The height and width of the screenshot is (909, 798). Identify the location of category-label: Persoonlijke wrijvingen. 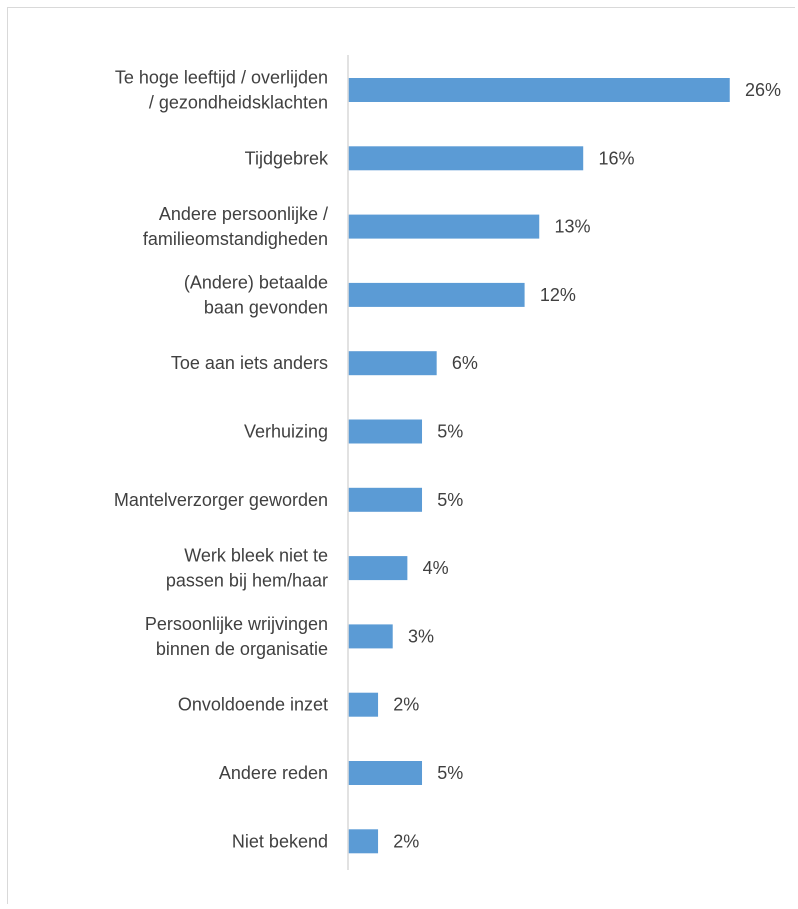
(236, 624).